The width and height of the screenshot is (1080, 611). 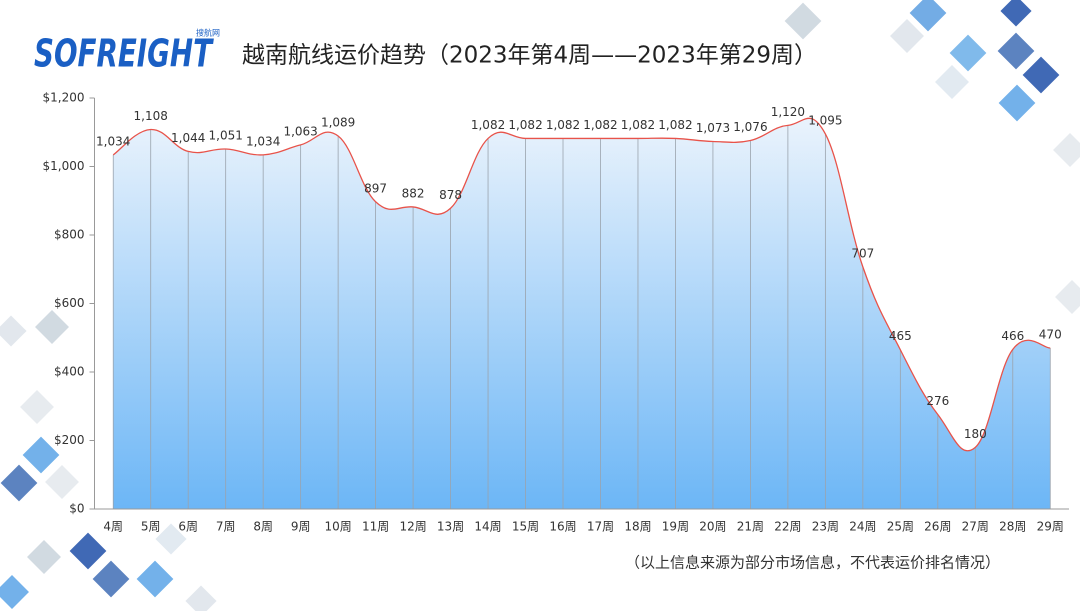 What do you see at coordinates (862, 253) in the screenshot?
I see `value-label: 707` at bounding box center [862, 253].